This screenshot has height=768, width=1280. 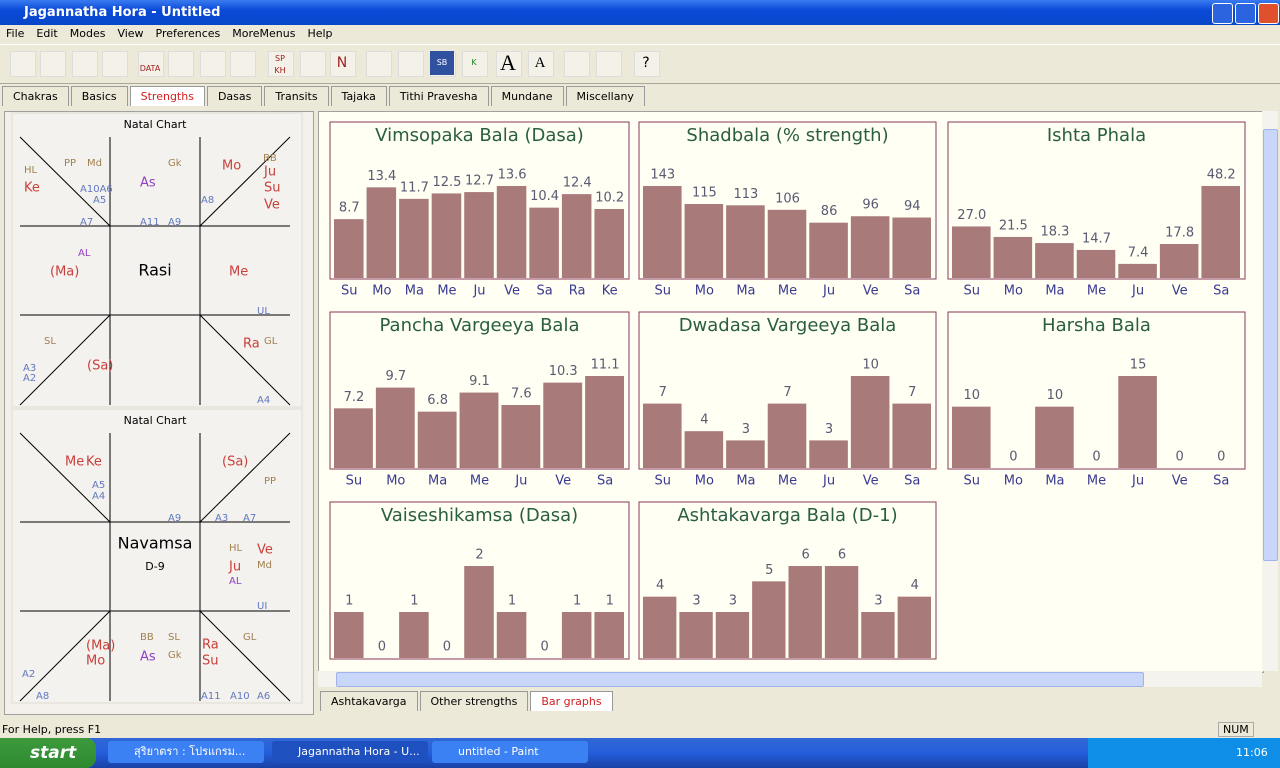 What do you see at coordinates (52, 729) in the screenshot?
I see `status-text: For Help, press F1` at bounding box center [52, 729].